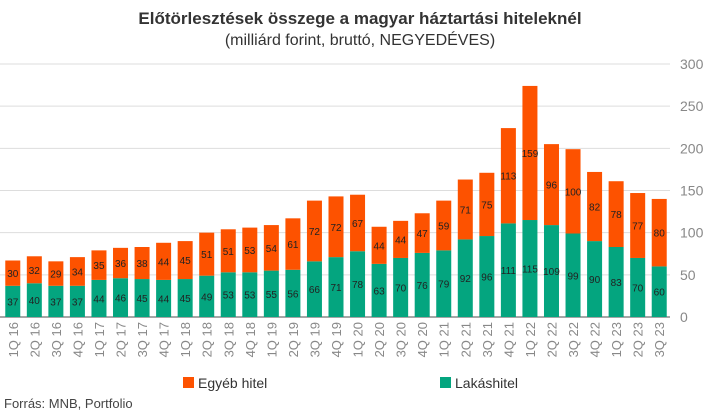  I want to click on x-tick-label: 4Q 20, so click(422, 339).